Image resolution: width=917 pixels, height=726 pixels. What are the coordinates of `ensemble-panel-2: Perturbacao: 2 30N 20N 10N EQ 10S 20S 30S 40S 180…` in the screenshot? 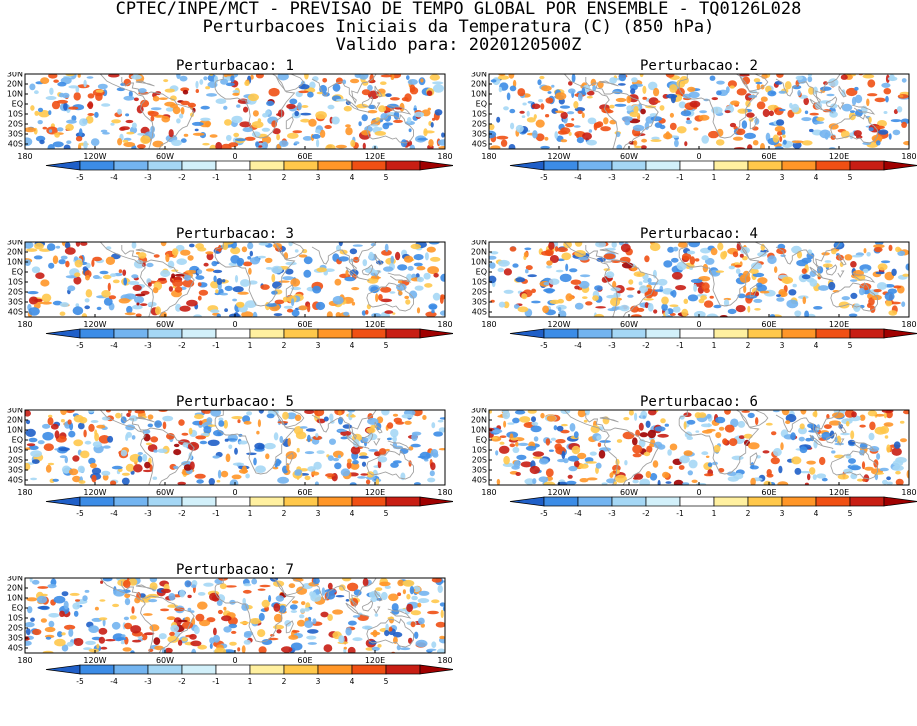 It's located at (690, 138).